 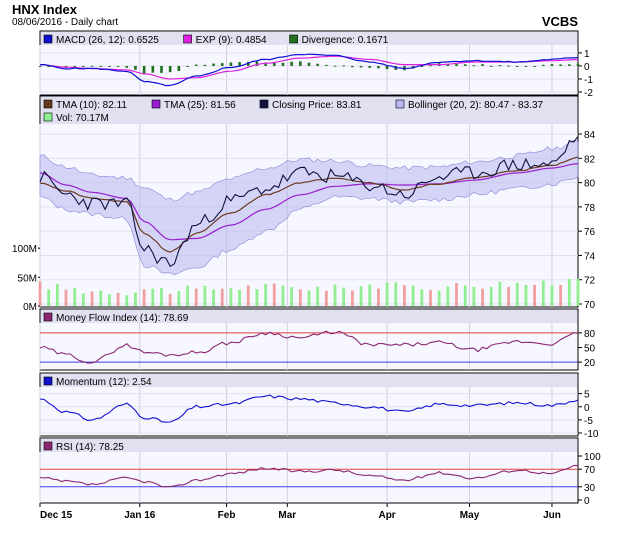 What do you see at coordinates (104, 382) in the screenshot?
I see `momentum-legend-label: Momentum (12): 2.54` at bounding box center [104, 382].